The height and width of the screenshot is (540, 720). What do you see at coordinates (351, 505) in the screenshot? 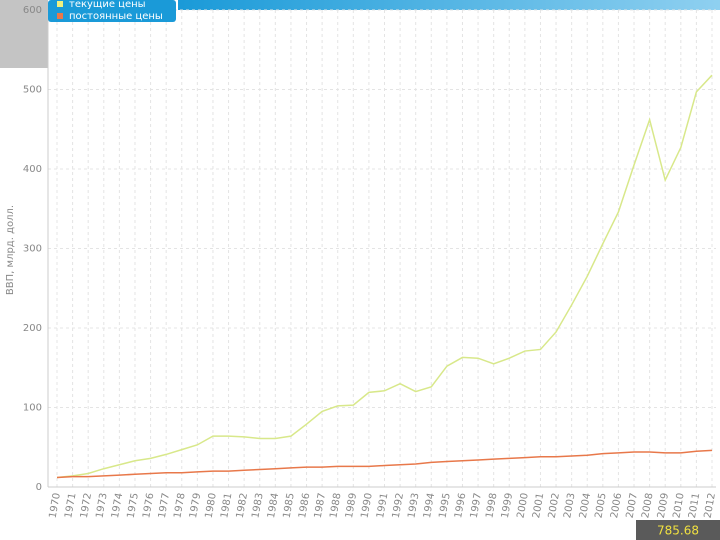
I see `x-tick-label: 1989` at bounding box center [351, 505].